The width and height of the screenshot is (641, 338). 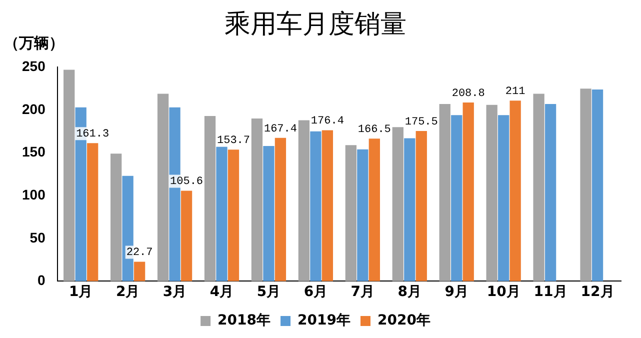 What do you see at coordinates (268, 292) in the screenshot?
I see `x-tick-label: 5月` at bounding box center [268, 292].